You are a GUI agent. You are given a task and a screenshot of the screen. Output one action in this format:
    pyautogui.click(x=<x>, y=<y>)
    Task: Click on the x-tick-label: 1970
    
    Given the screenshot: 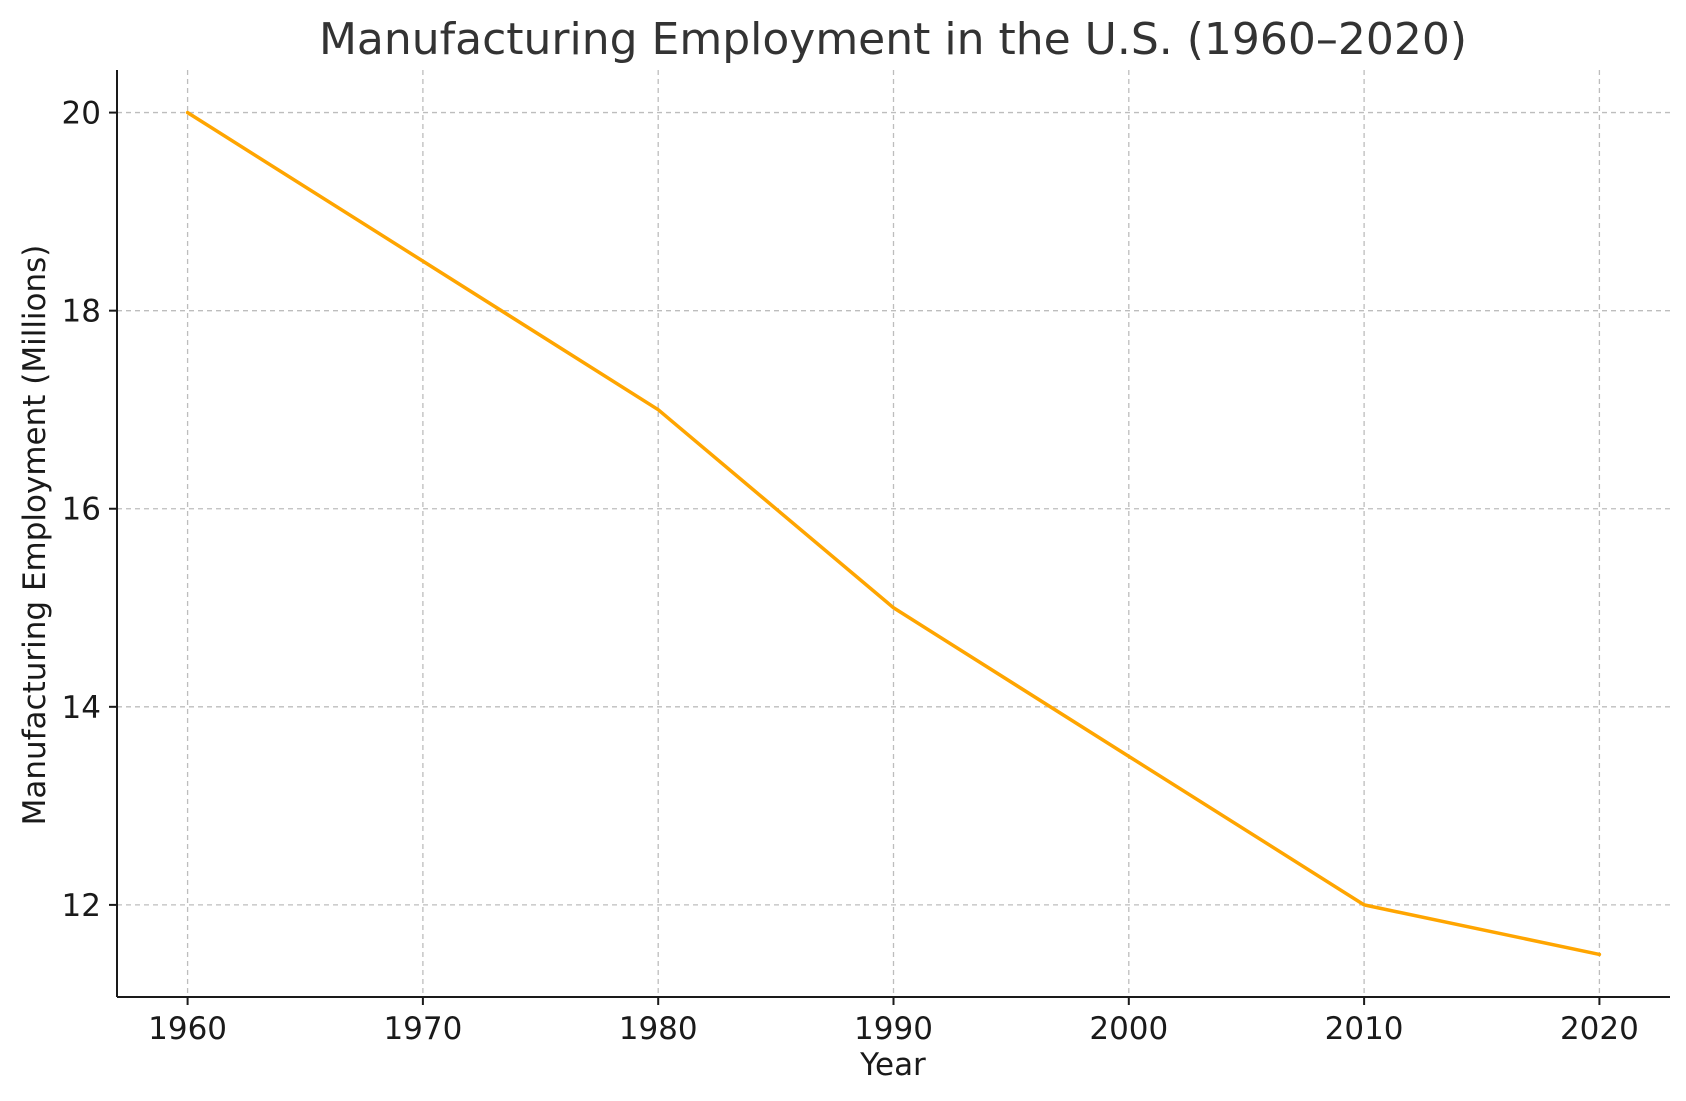 What is the action you would take?
    pyautogui.click(x=422, y=1029)
    